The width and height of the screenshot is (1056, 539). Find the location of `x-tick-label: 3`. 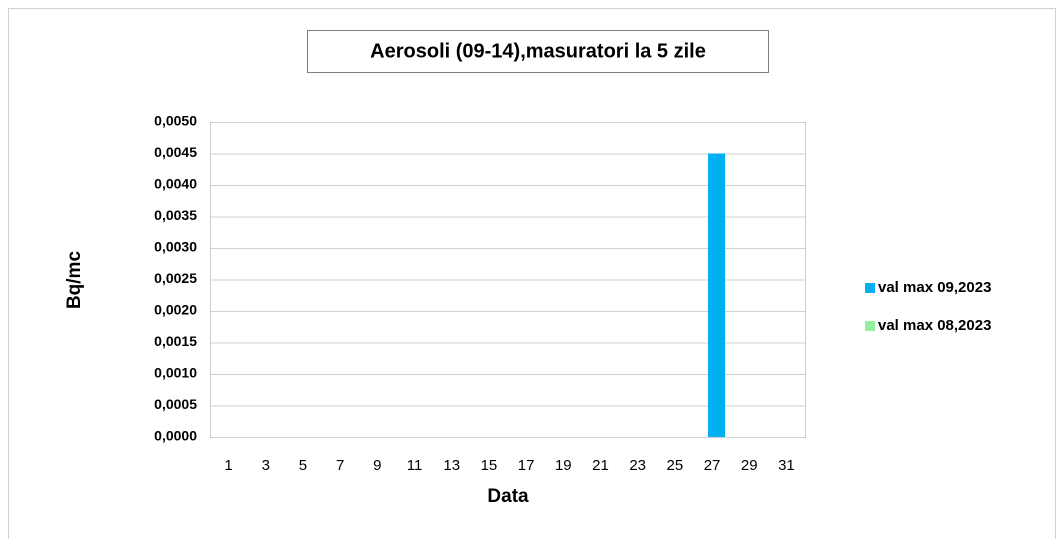

x-tick-label: 3 is located at coordinates (266, 465).